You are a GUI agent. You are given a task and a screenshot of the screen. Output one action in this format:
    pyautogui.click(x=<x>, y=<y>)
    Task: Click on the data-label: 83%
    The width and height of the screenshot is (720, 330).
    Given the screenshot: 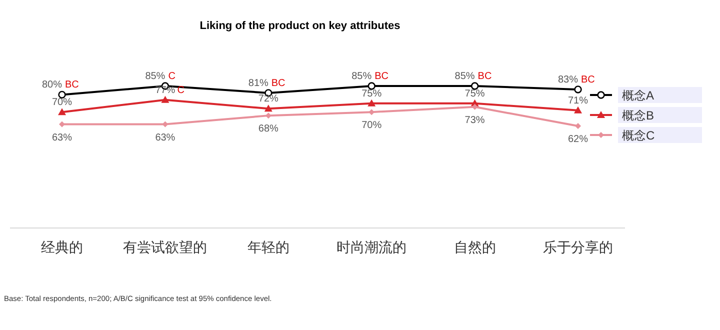 What is the action you would take?
    pyautogui.click(x=568, y=80)
    